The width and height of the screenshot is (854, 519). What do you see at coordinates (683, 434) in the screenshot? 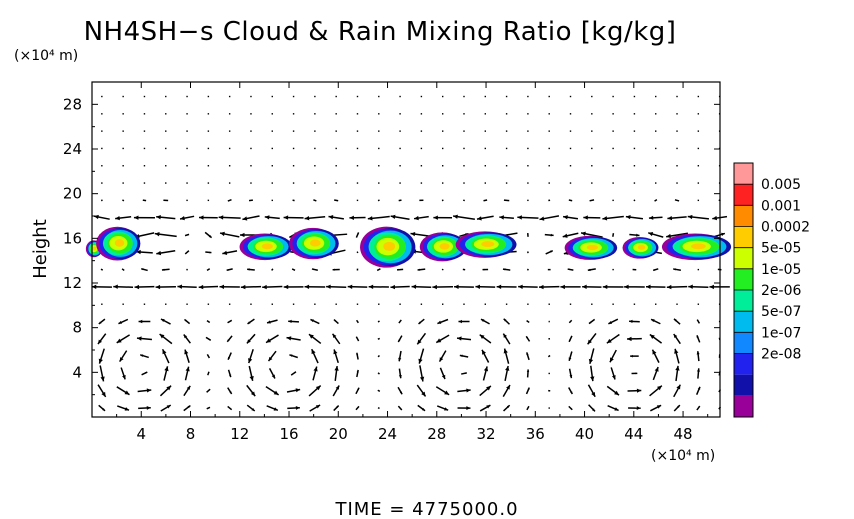
I see `x-tick-label: 48` at bounding box center [683, 434].